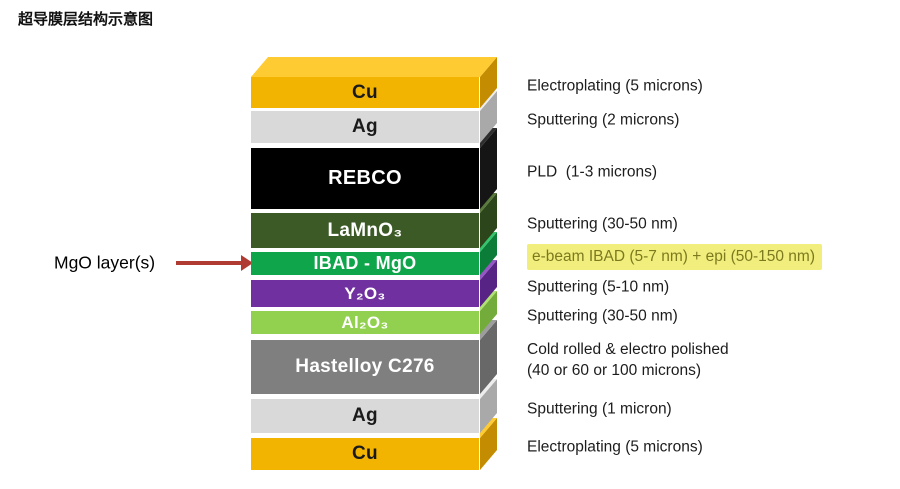 This screenshot has height=489, width=900. Describe the element at coordinates (615, 447) in the screenshot. I see `annotation-cu-bottom: Electroplating (5 microns)` at that location.